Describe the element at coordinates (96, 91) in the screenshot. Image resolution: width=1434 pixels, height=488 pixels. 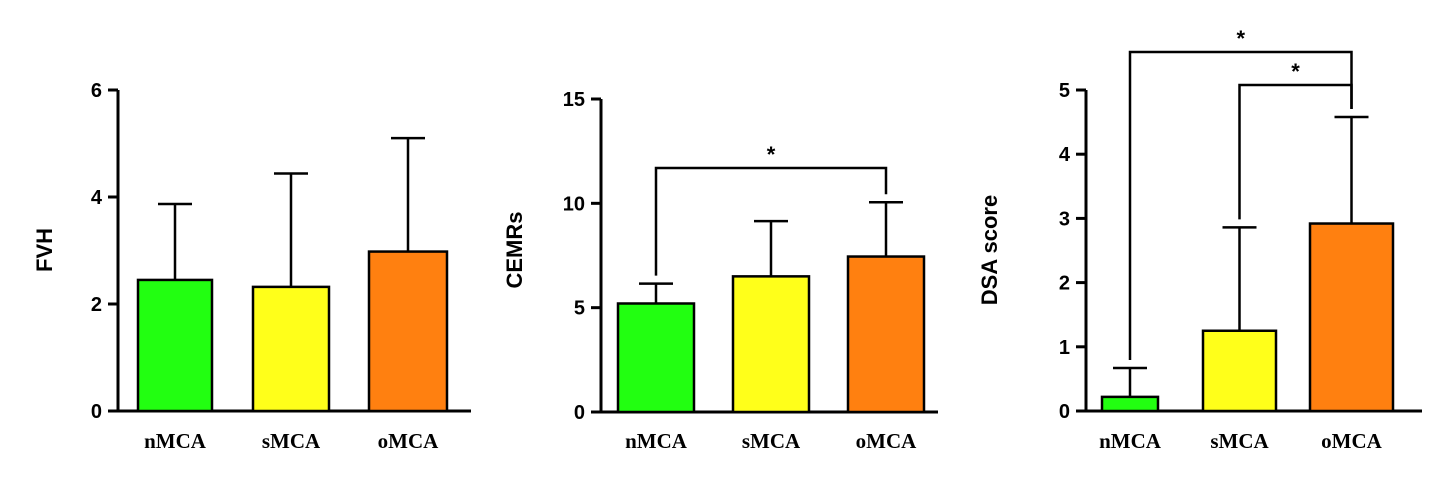
I see `y-tick-label: 6` at that location.